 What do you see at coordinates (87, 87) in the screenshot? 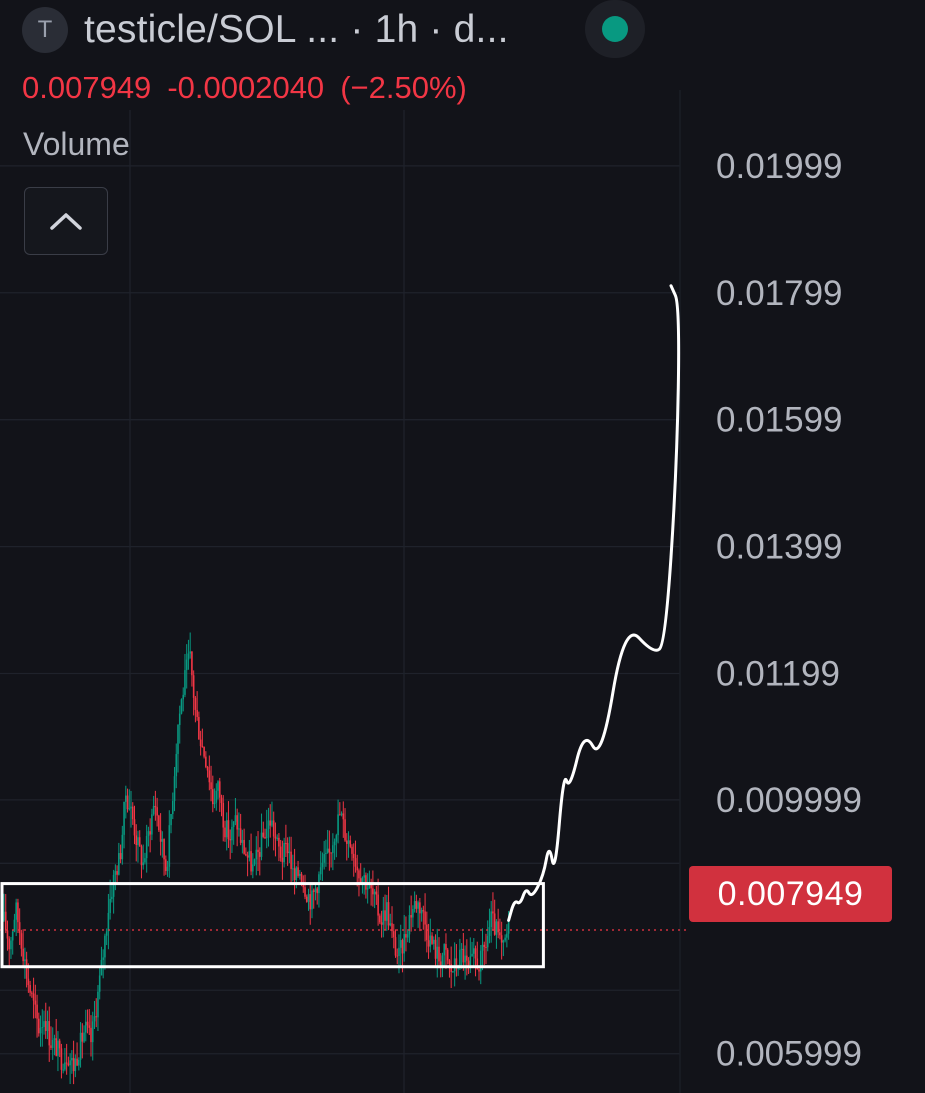
I see `last-price-value: 0.007949` at bounding box center [87, 87].